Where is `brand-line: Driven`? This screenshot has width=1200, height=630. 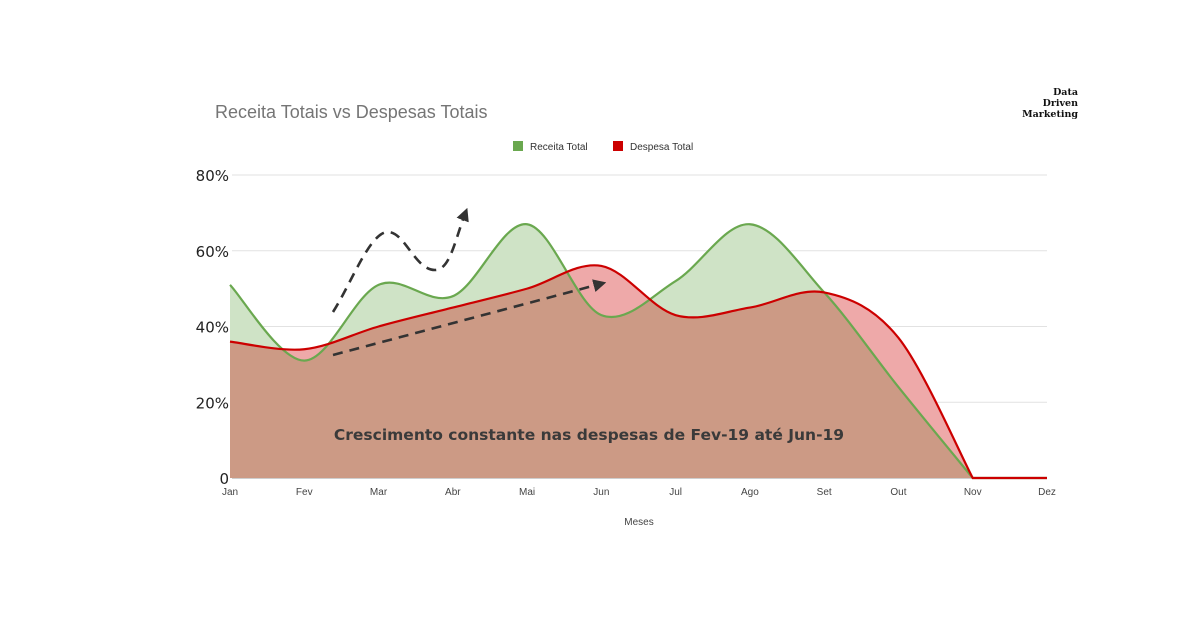 brand-line: Driven is located at coordinates (1060, 103).